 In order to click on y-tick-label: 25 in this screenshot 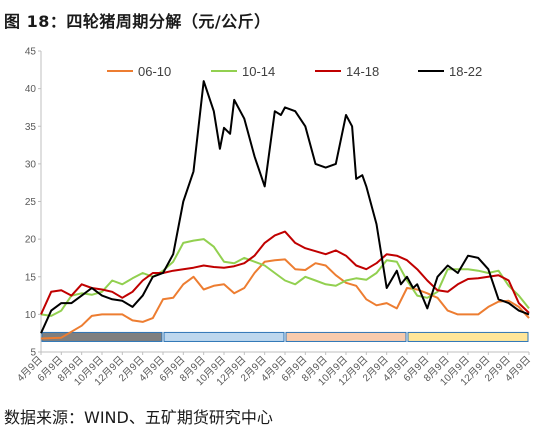, I will do `click(31, 202)`.